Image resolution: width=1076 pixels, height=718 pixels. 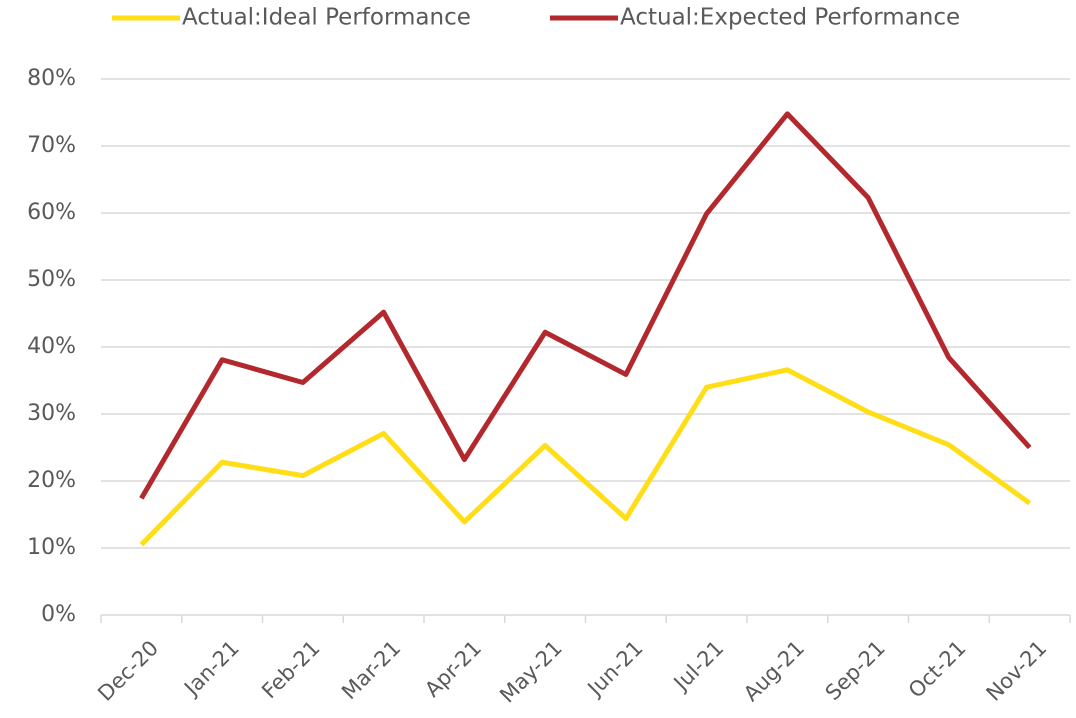 I want to click on x-tick-label: Aug-21, so click(x=774, y=671).